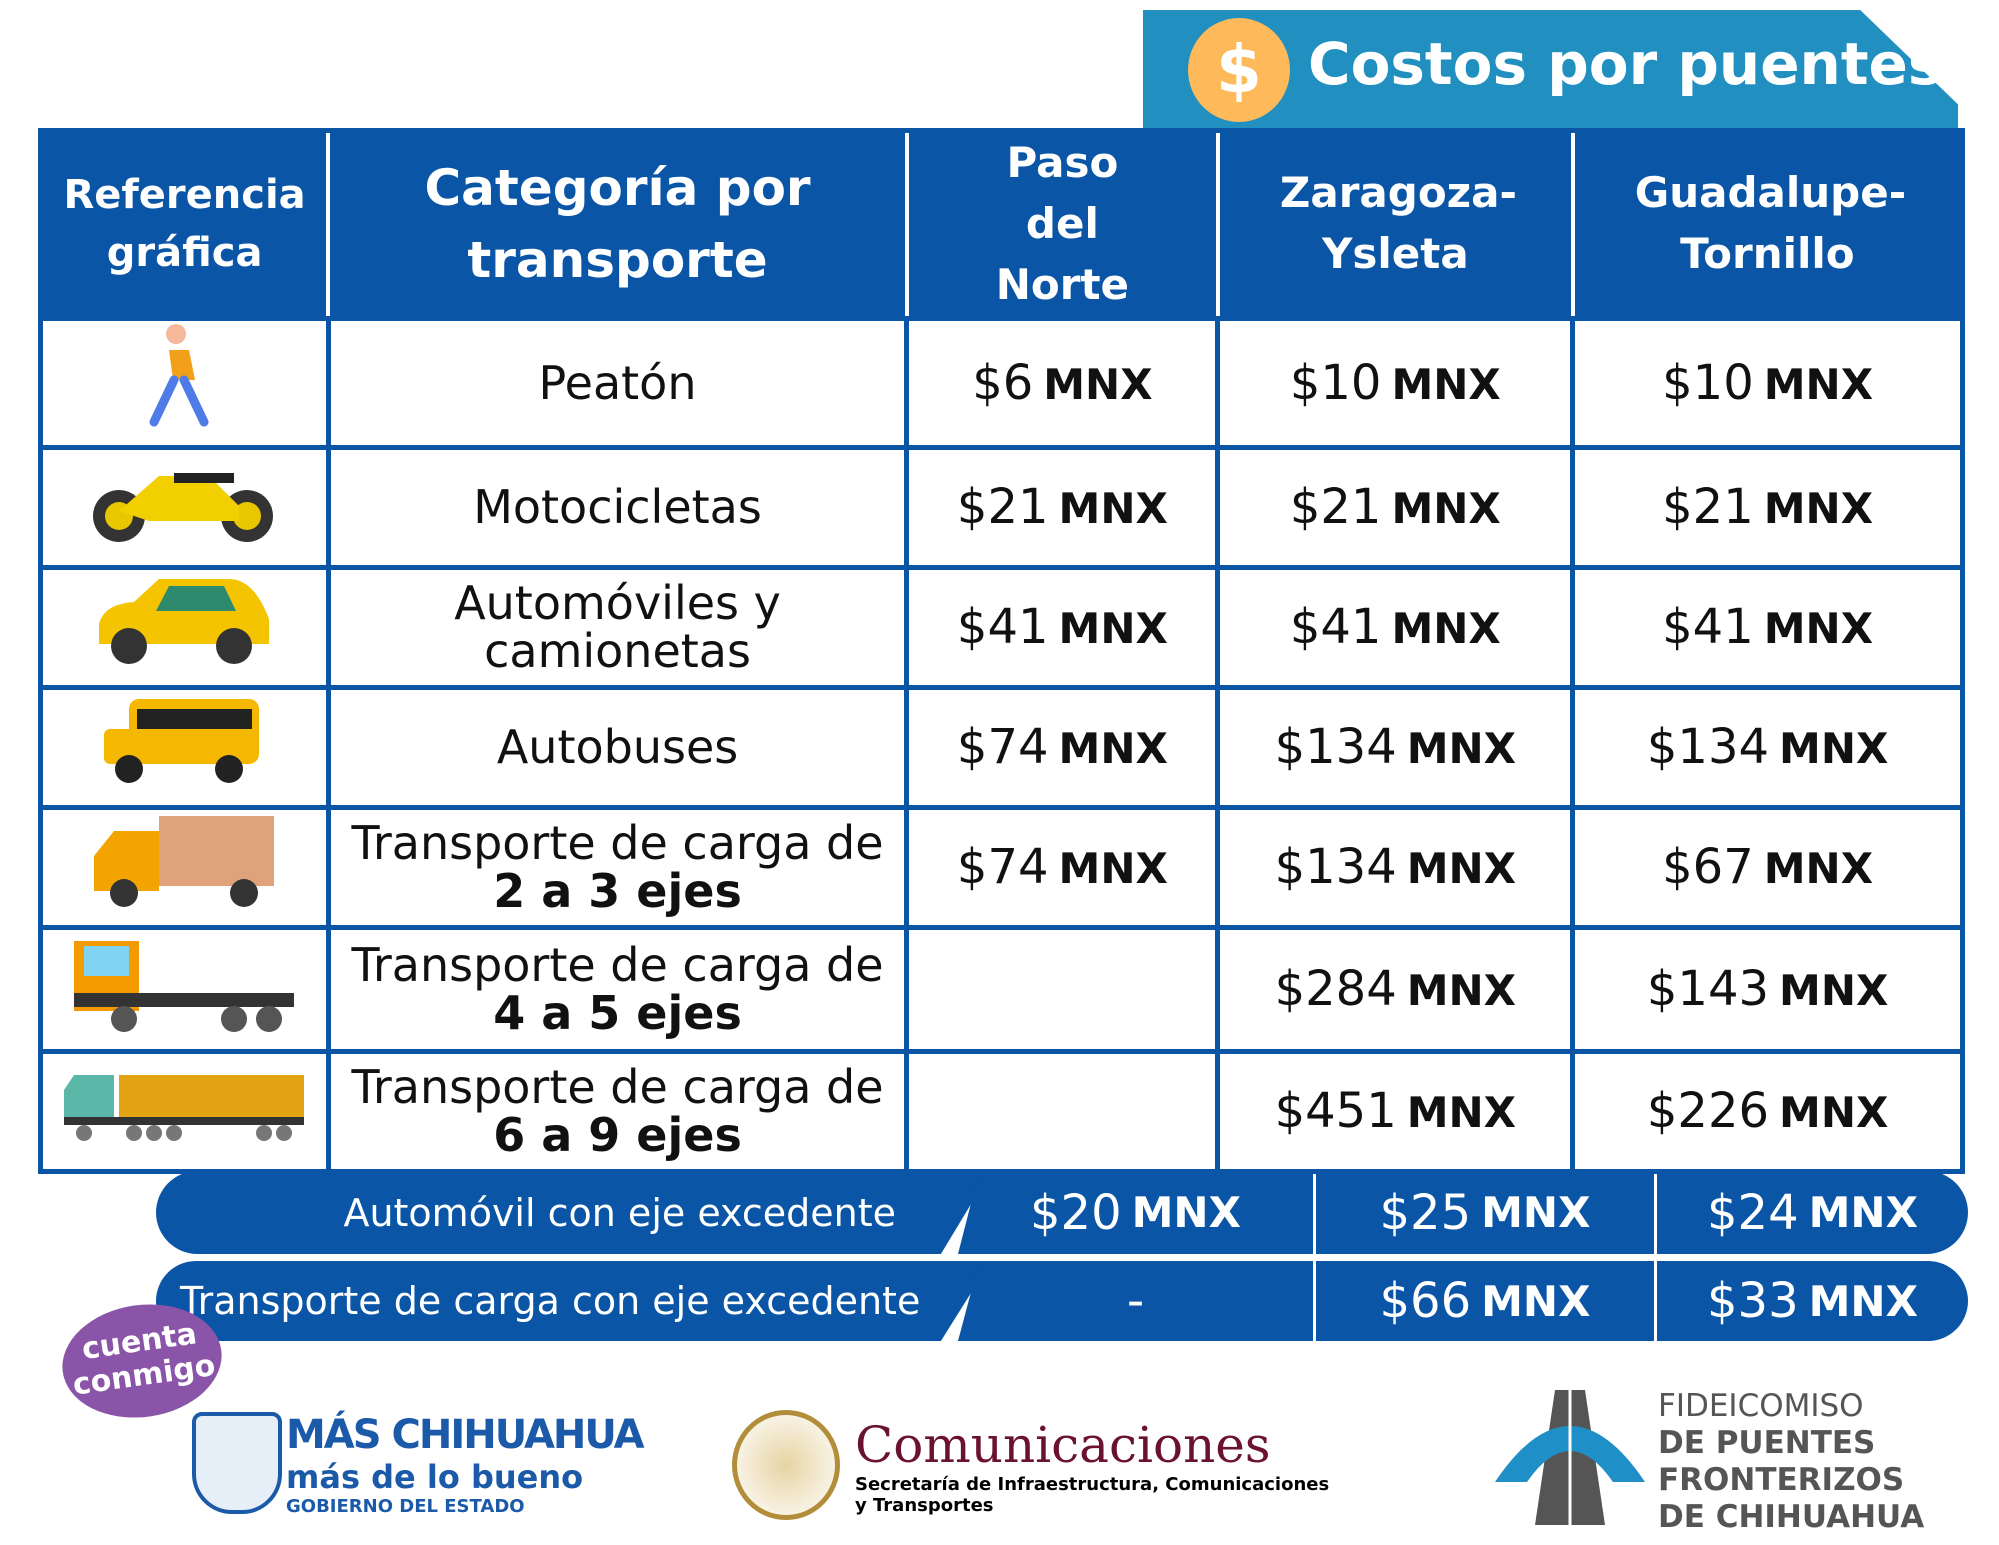  I want to click on table-row: Motocicletas $21 MNX $21 MNX $21 MNX, so click(1001, 507).